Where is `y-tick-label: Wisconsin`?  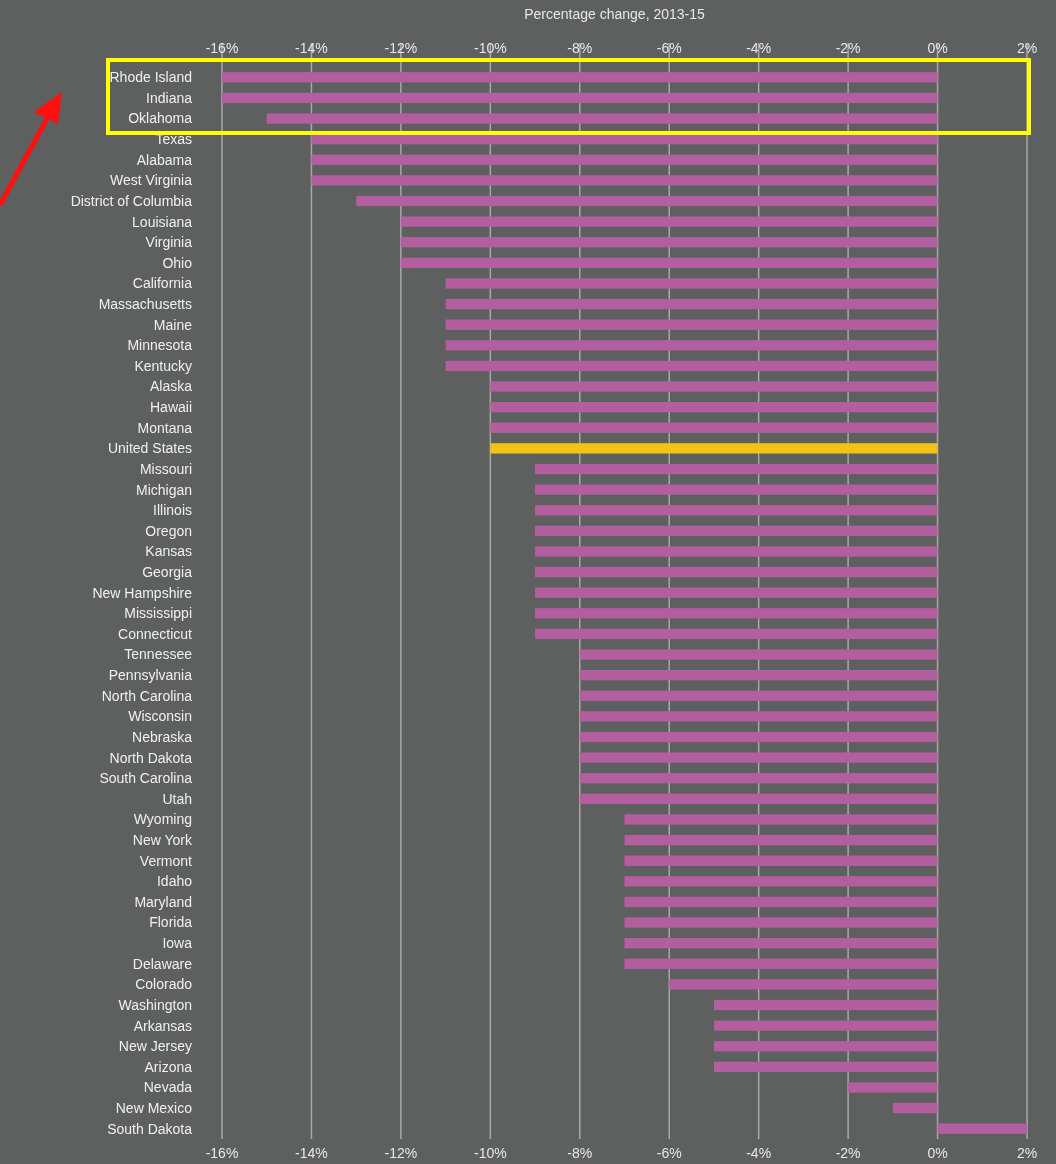
y-tick-label: Wisconsin is located at coordinates (160, 716).